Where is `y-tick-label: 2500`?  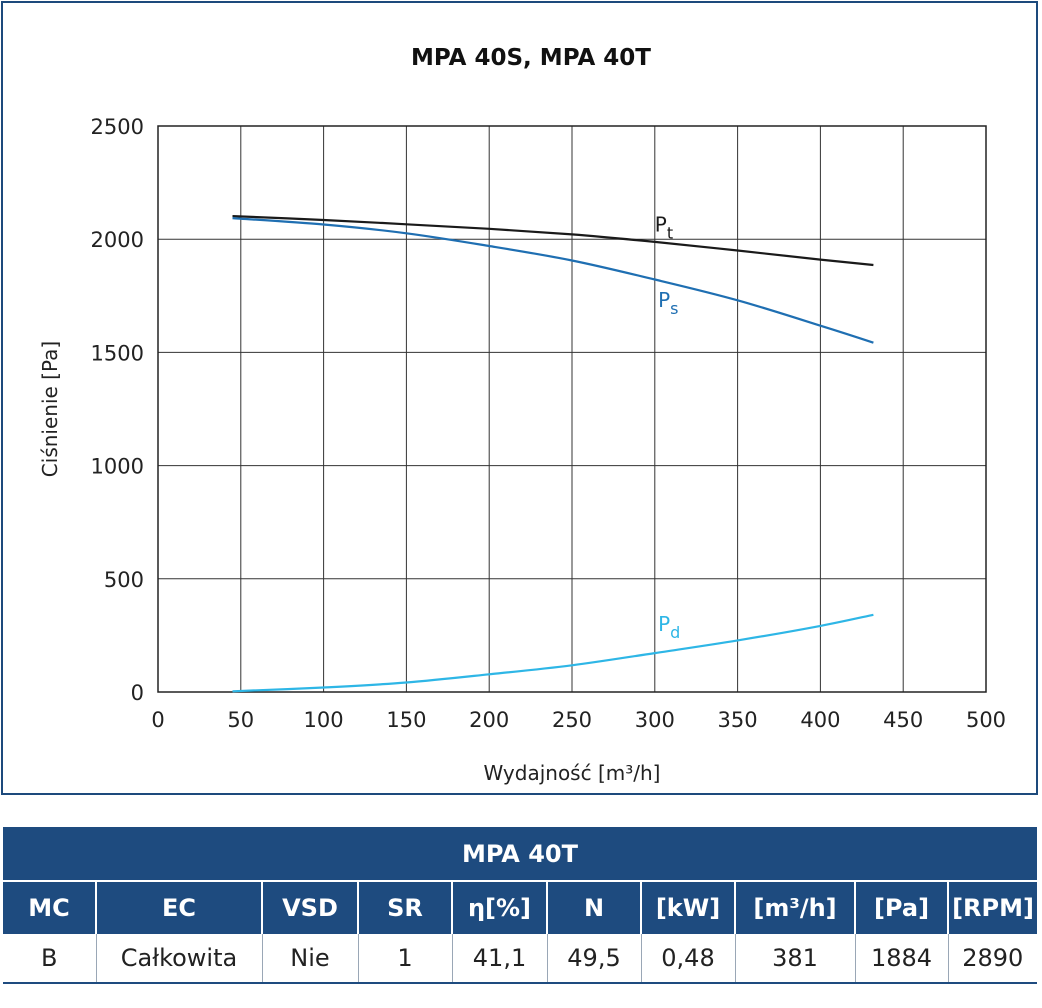 y-tick-label: 2500 is located at coordinates (117, 127).